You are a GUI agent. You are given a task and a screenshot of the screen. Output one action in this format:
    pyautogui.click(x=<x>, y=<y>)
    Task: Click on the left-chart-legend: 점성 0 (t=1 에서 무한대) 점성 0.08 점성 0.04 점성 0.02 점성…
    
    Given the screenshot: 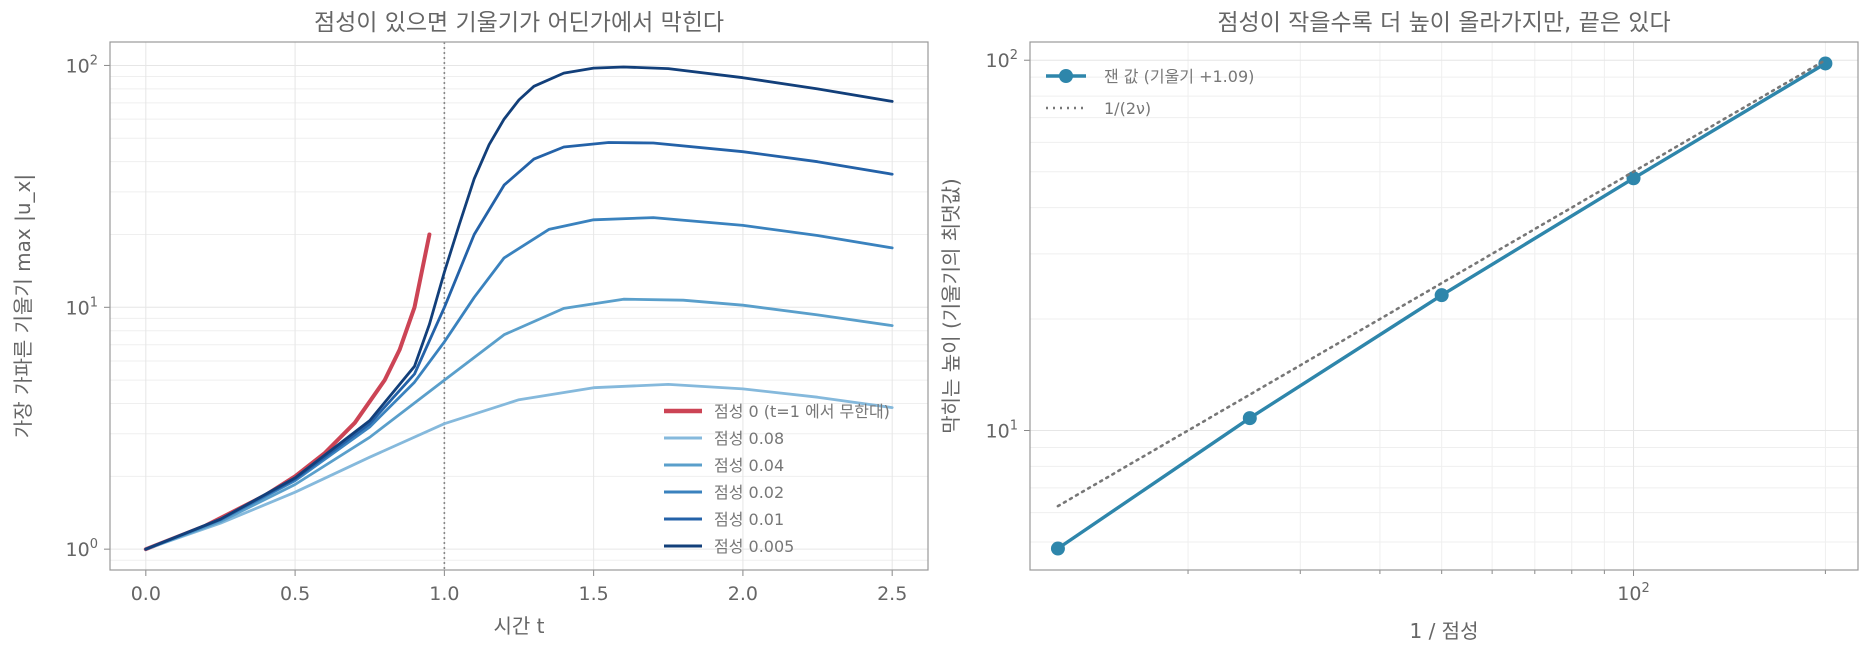 What is the action you would take?
    pyautogui.click(x=777, y=479)
    